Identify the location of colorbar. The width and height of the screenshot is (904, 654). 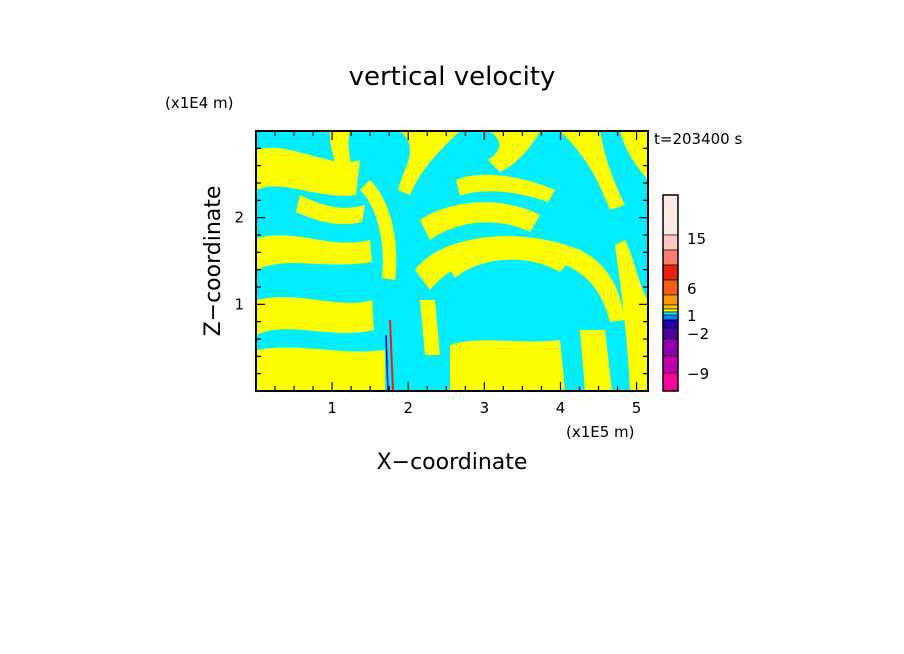
(670, 293).